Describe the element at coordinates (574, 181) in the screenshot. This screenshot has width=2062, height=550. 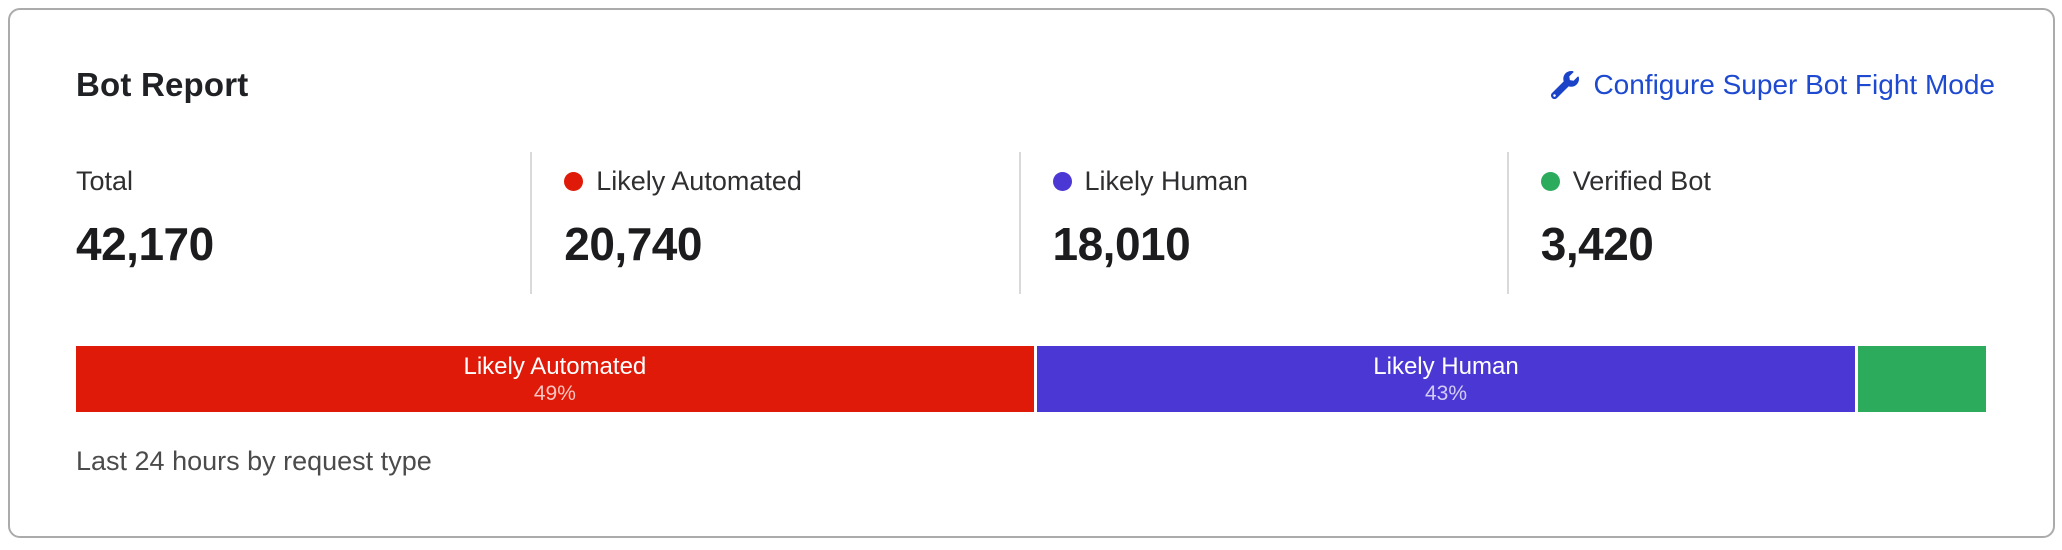
I see `likely-automated-dot-icon` at that location.